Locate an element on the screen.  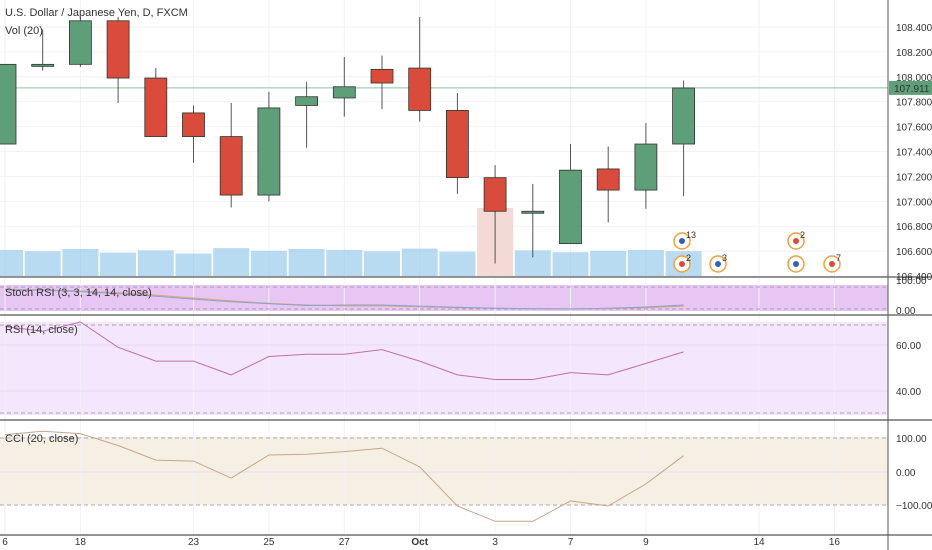
price-tick-label: 106.800 is located at coordinates (914, 227).